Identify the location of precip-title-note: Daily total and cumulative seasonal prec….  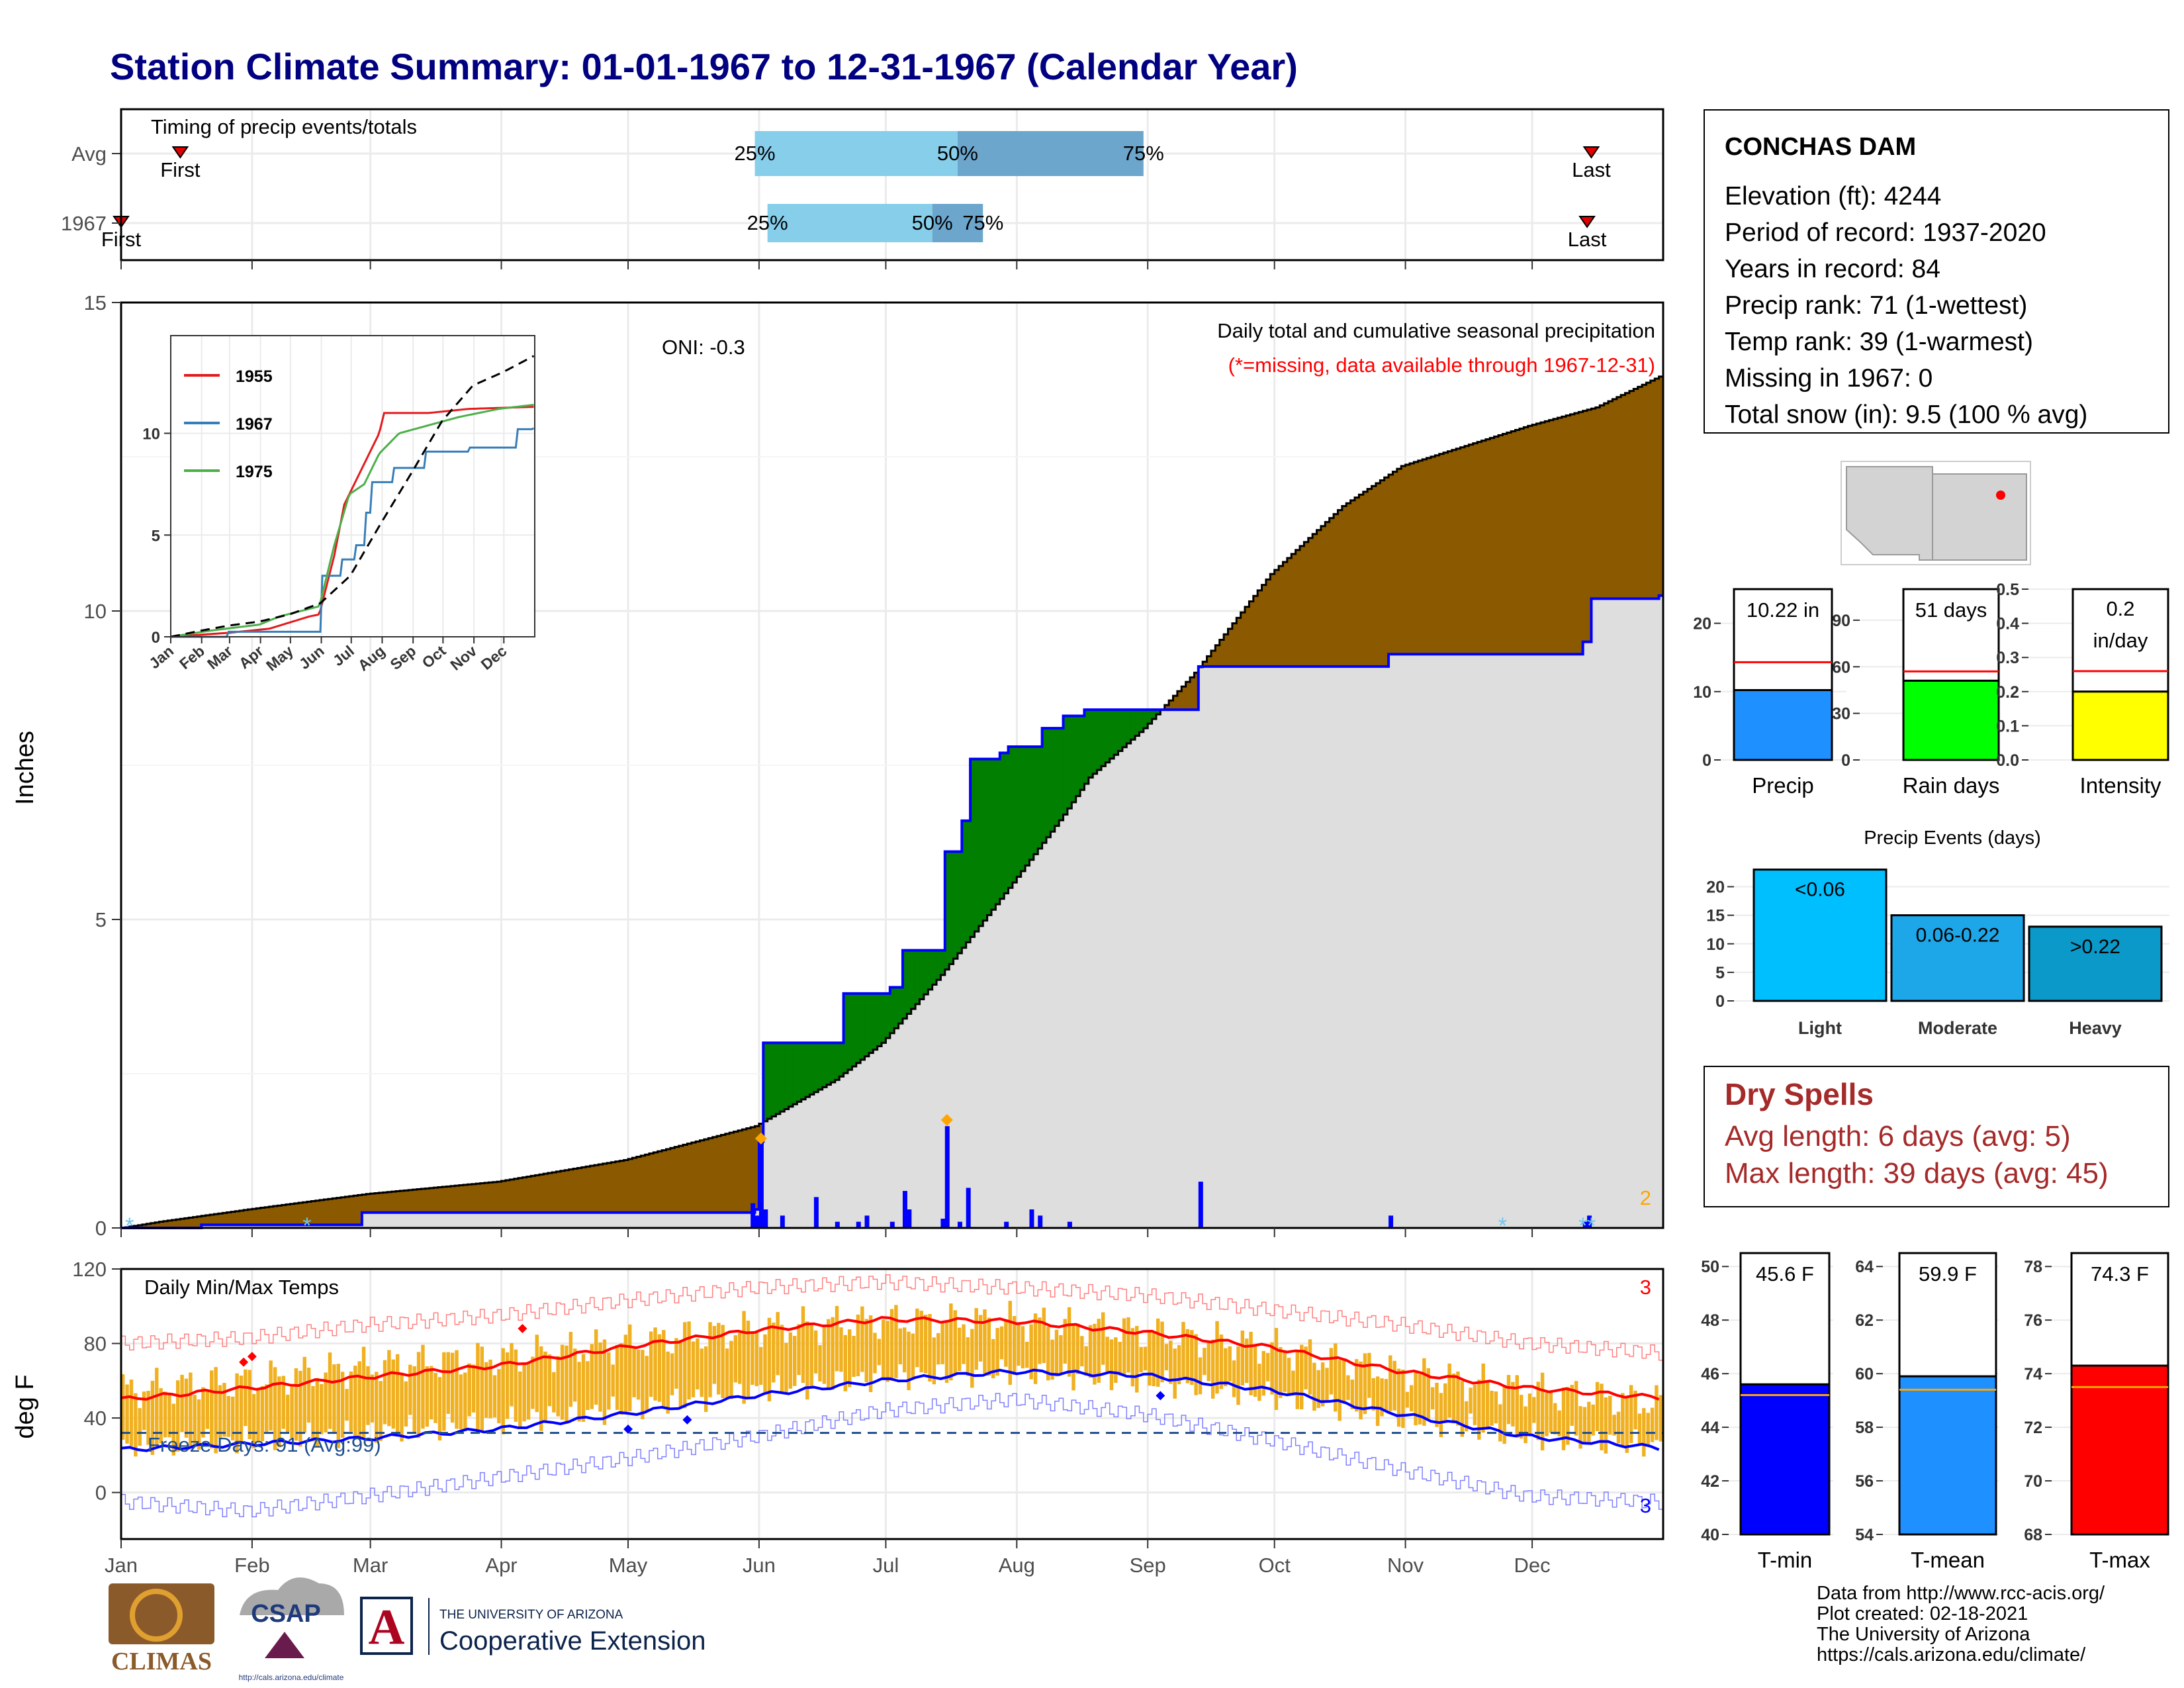
(1436, 330).